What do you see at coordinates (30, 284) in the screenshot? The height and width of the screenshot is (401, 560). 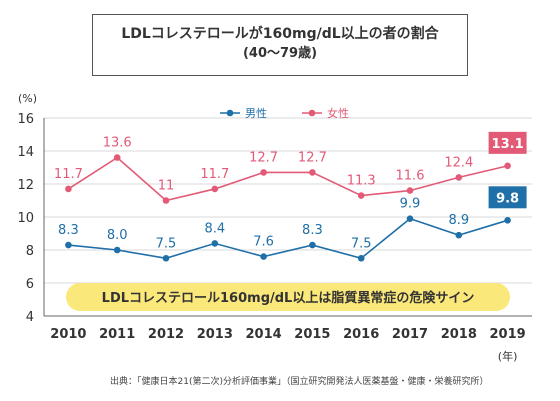 I see `y-tick-label: 6` at bounding box center [30, 284].